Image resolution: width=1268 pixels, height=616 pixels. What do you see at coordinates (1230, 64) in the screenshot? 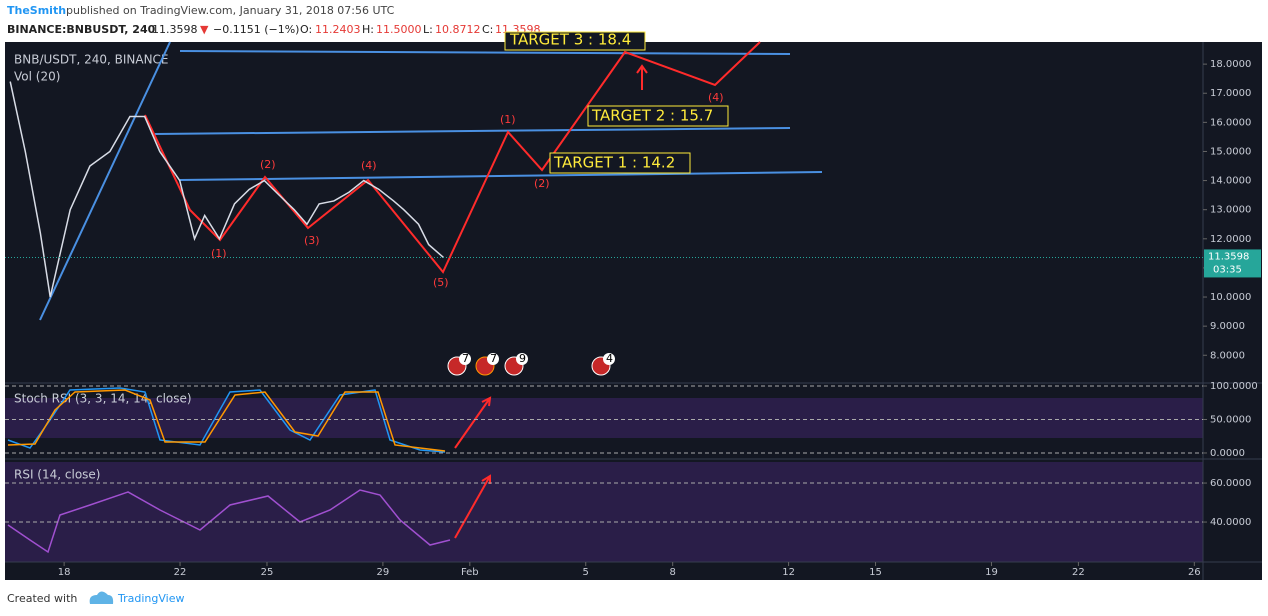
I see `y-tick-label: 18.0000` at bounding box center [1230, 64].